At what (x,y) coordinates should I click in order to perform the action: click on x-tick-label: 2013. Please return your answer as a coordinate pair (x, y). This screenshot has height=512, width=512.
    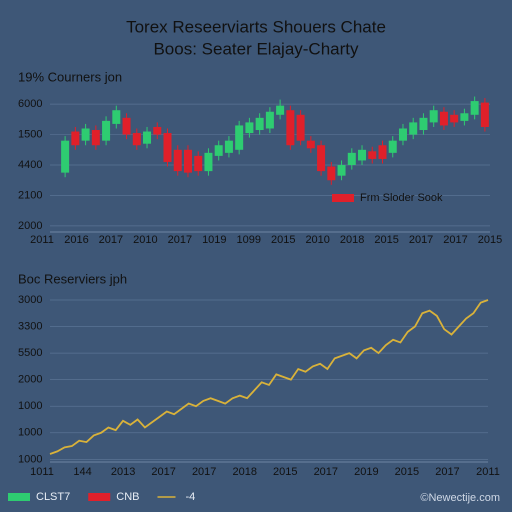
    Looking at the image, I should click on (123, 472).